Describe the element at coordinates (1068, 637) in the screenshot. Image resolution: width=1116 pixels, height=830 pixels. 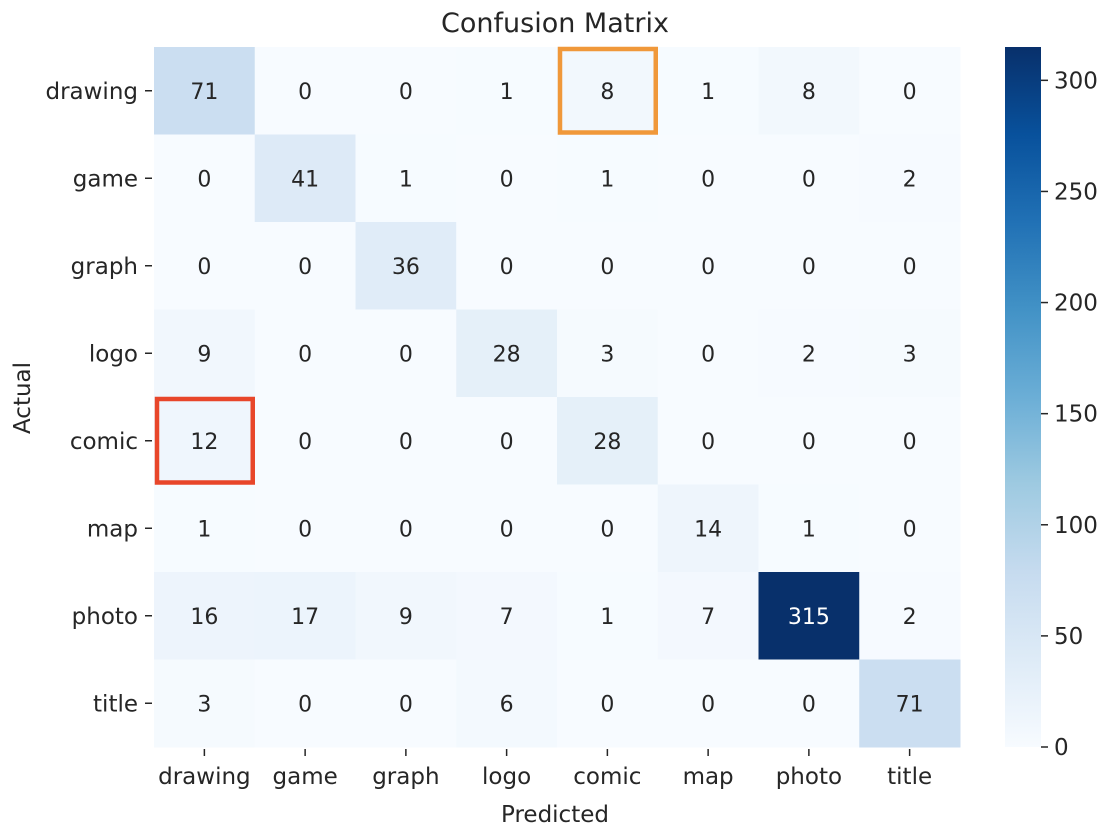
I see `colorbar-tick-label: 50` at that location.